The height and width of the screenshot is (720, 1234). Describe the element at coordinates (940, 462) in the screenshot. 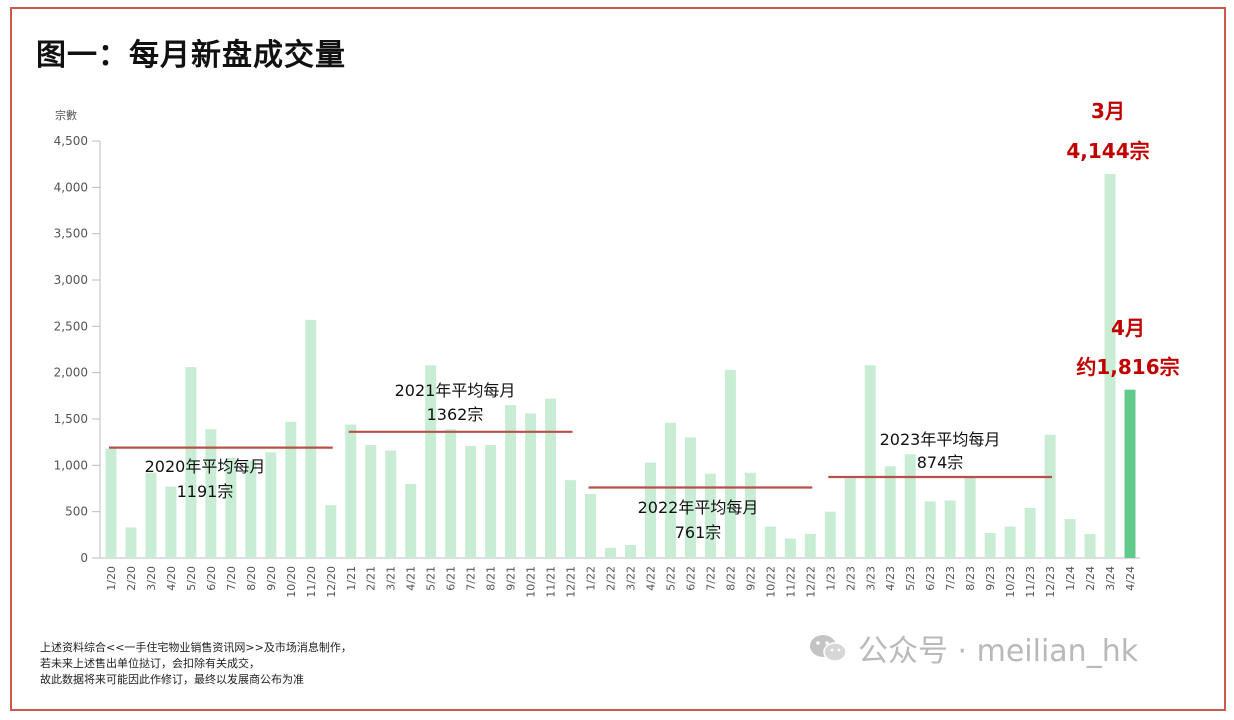

I see `average-label-value: 874宗` at that location.